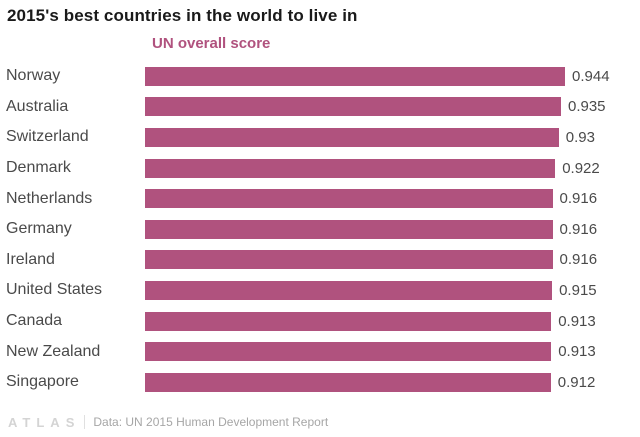  What do you see at coordinates (39, 229) in the screenshot?
I see `category-label: Germany` at bounding box center [39, 229].